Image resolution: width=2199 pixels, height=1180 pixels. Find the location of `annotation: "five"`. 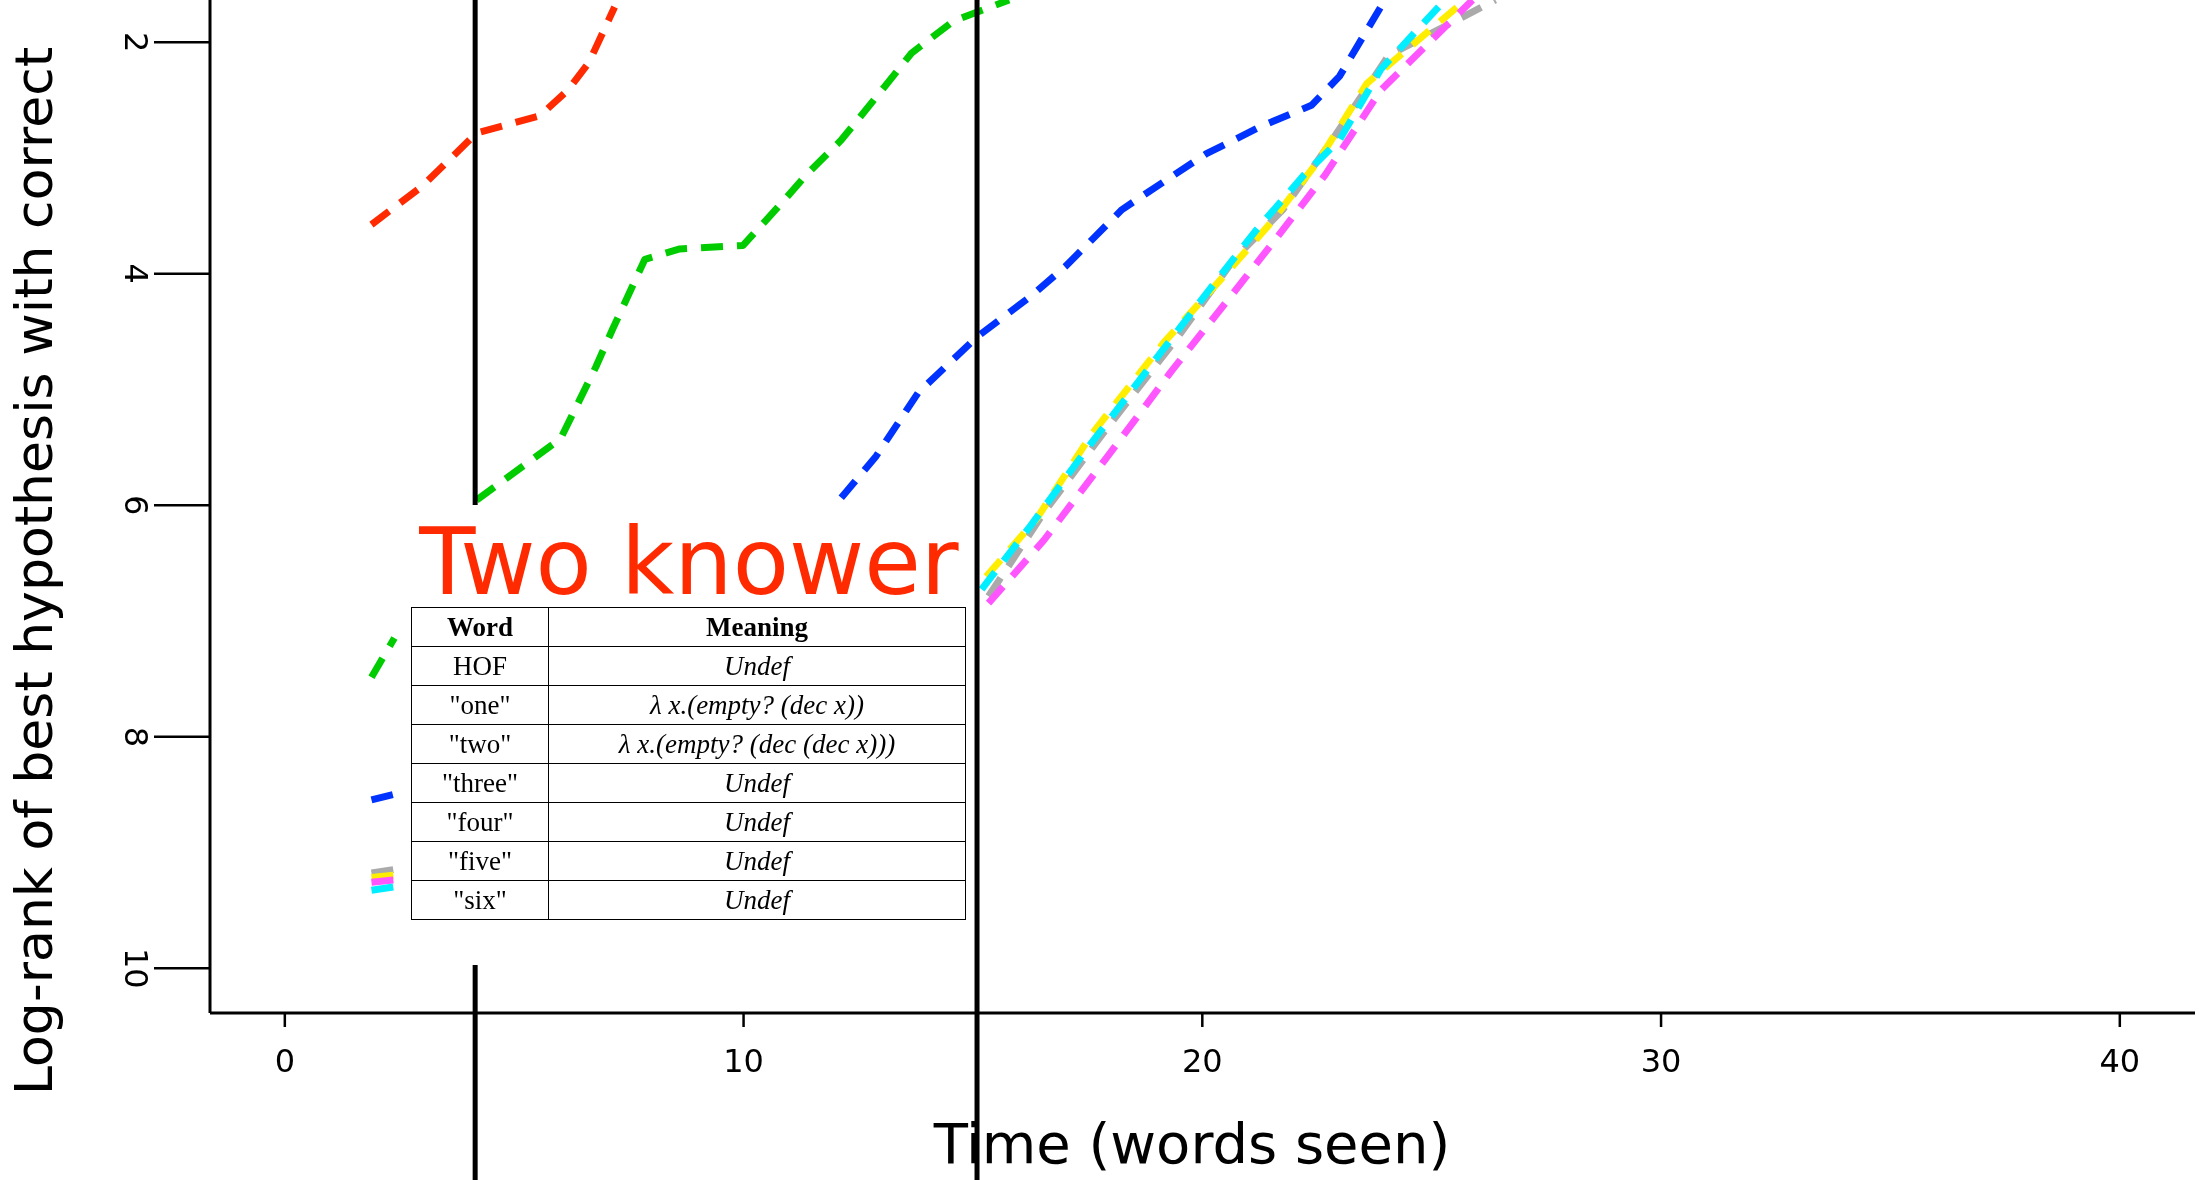

annotation: "five" is located at coordinates (480, 861).